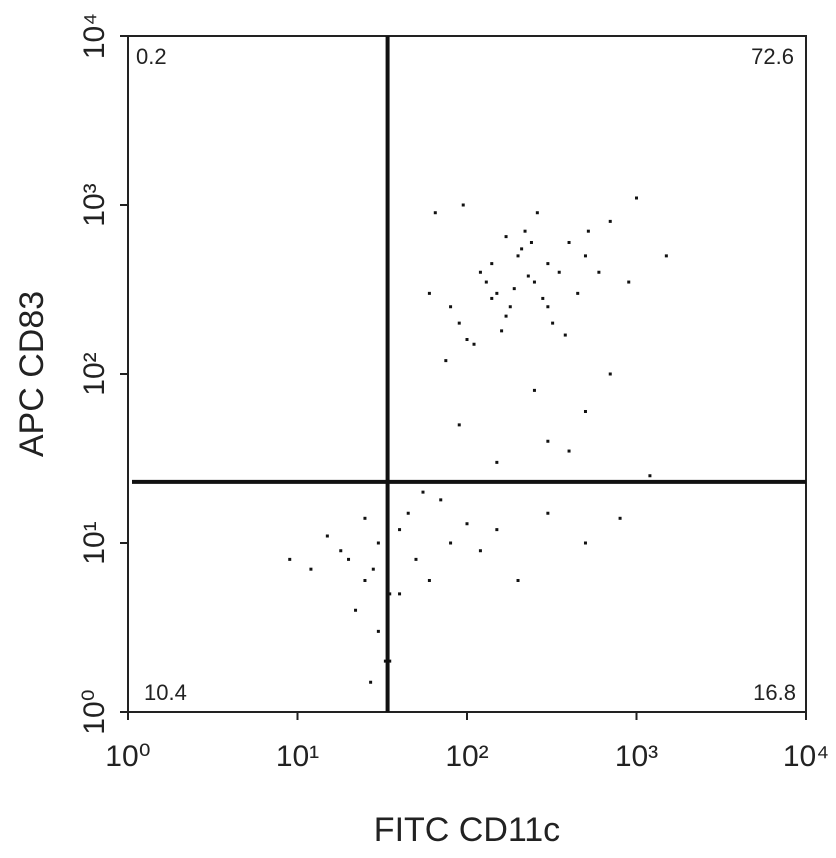 The height and width of the screenshot is (858, 836). Describe the element at coordinates (127, 756) in the screenshot. I see `x-tick-label: 10⁰` at that location.